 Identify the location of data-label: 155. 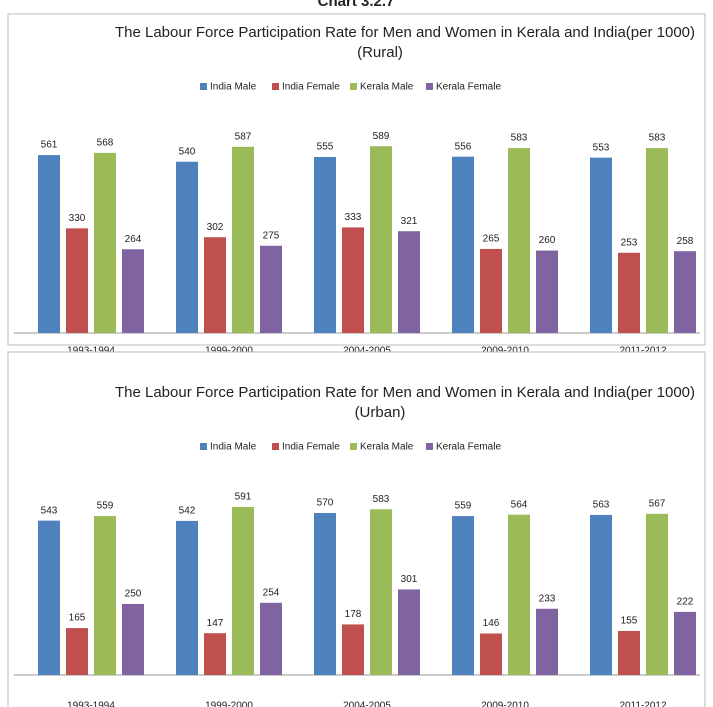
(629, 621).